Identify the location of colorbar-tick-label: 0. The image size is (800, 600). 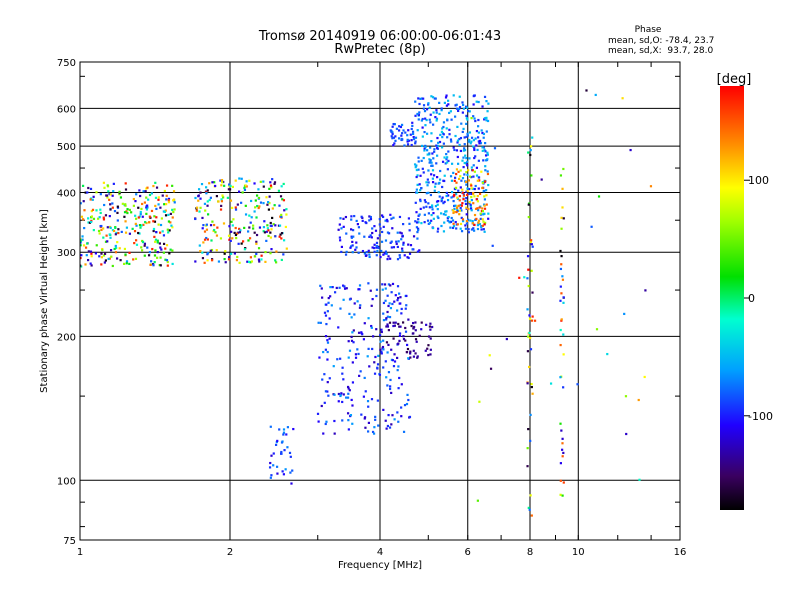
(751, 298).